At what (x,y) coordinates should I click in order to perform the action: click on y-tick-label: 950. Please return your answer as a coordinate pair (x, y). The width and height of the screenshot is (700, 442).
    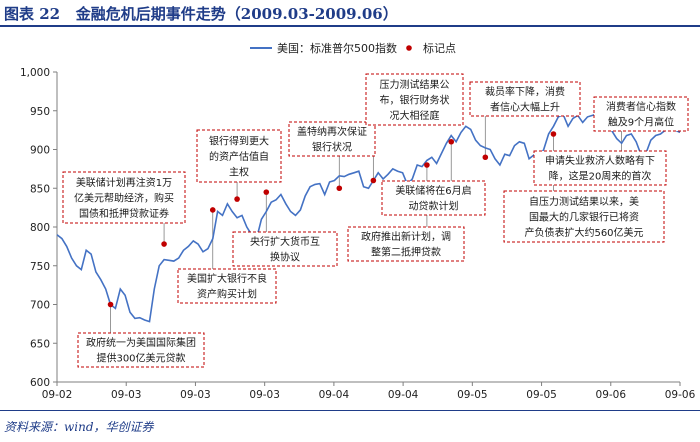
    Looking at the image, I should click on (40, 112).